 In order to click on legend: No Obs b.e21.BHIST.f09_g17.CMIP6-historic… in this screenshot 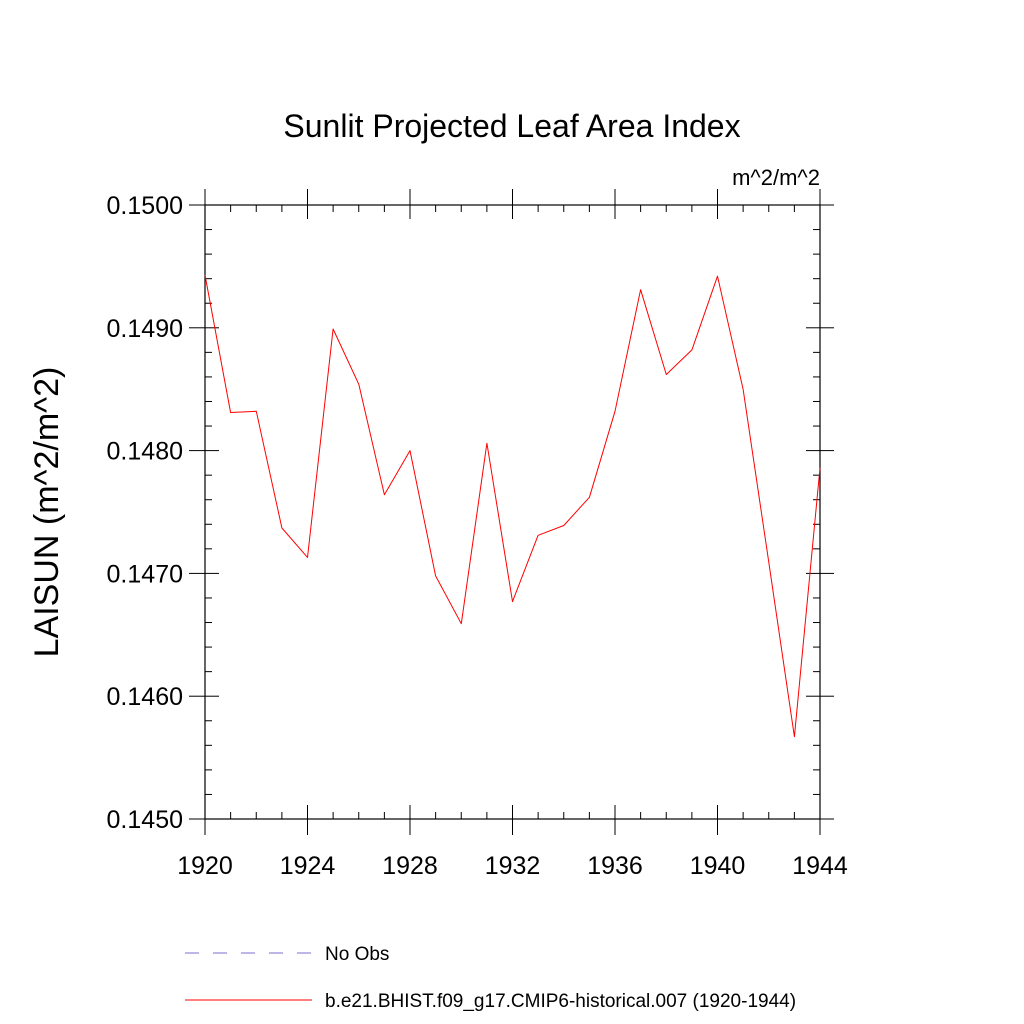, I will do `click(490, 978)`.